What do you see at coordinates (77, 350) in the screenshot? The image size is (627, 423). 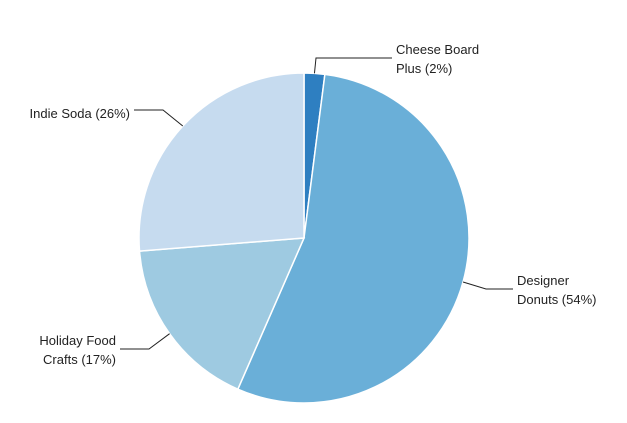 I see `slice-label-2: Holiday Food Crafts (17%)` at bounding box center [77, 350].